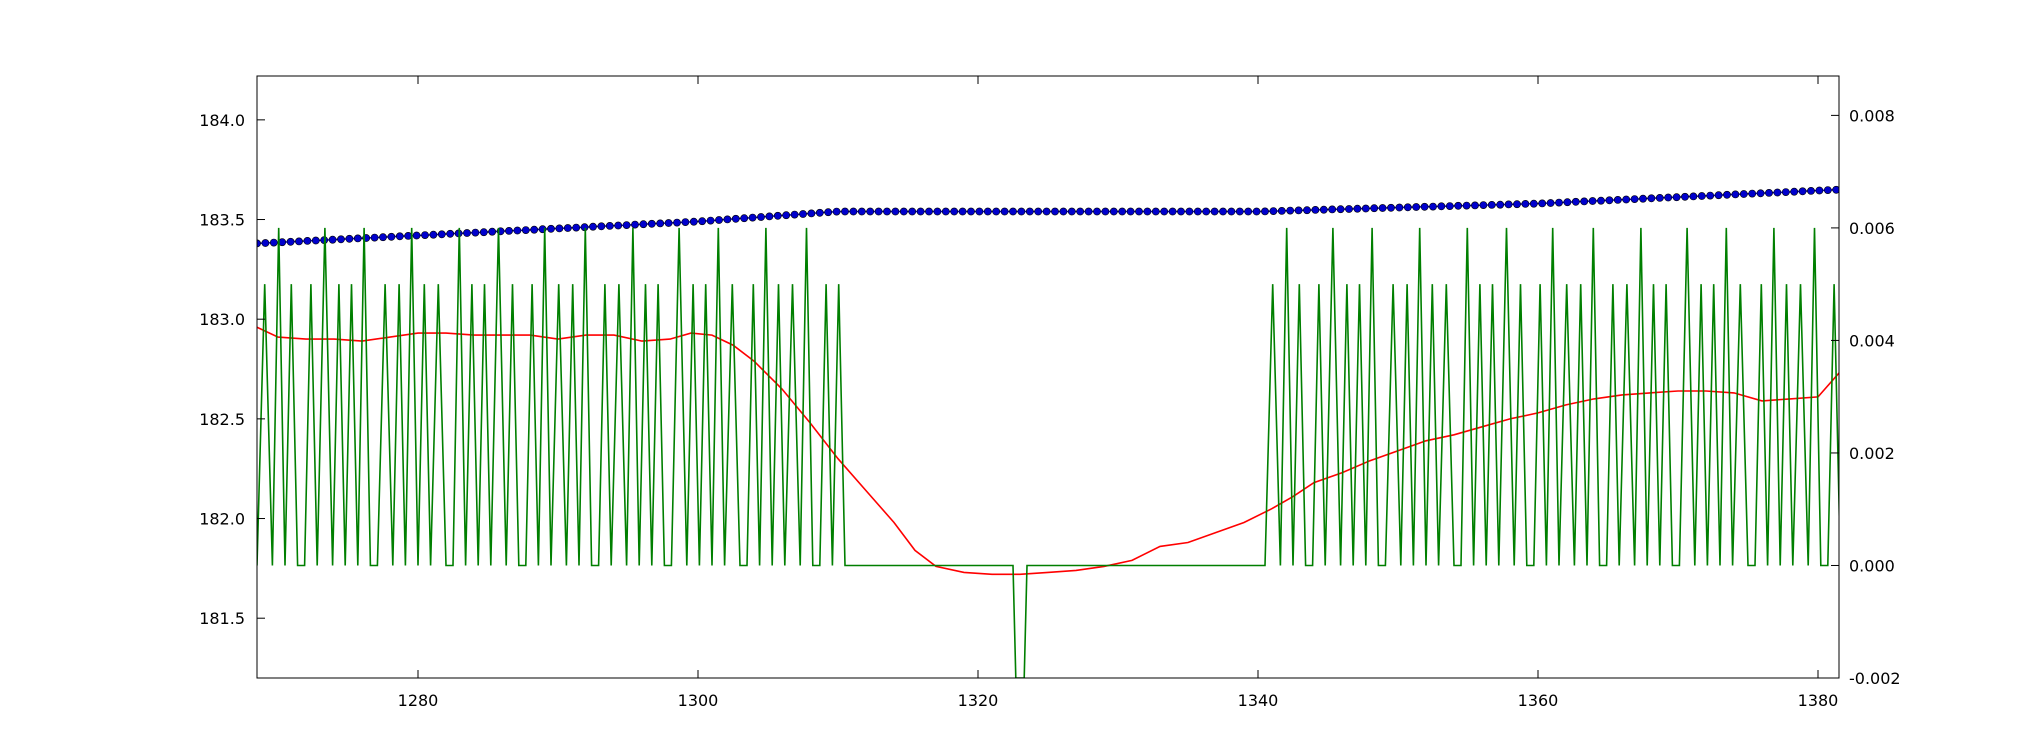 The width and height of the screenshot is (2039, 753). Describe the element at coordinates (1872, 565) in the screenshot. I see `y-right-tick-label: 0.000` at that location.